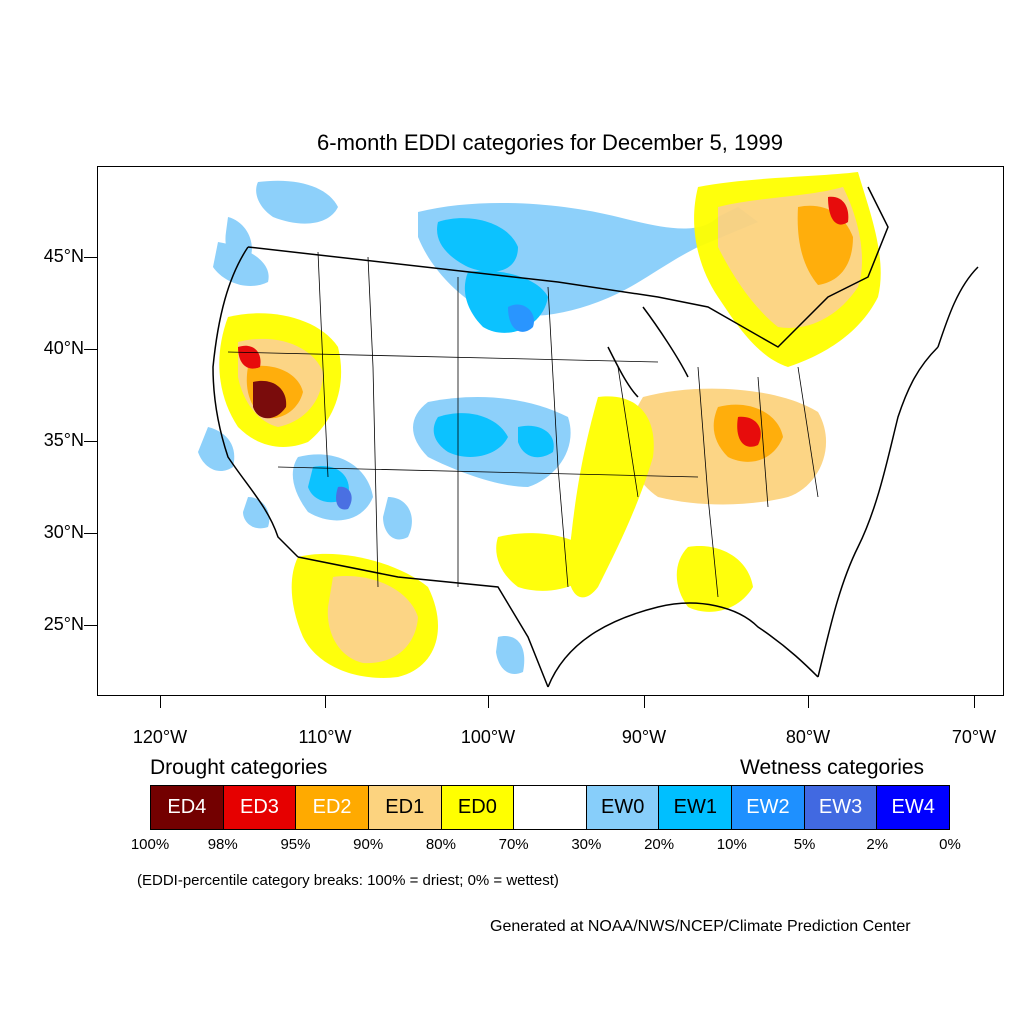 Image resolution: width=1024 pixels, height=1024 pixels. What do you see at coordinates (405, 807) in the screenshot?
I see `legend-swatch-ed1: ED1` at bounding box center [405, 807].